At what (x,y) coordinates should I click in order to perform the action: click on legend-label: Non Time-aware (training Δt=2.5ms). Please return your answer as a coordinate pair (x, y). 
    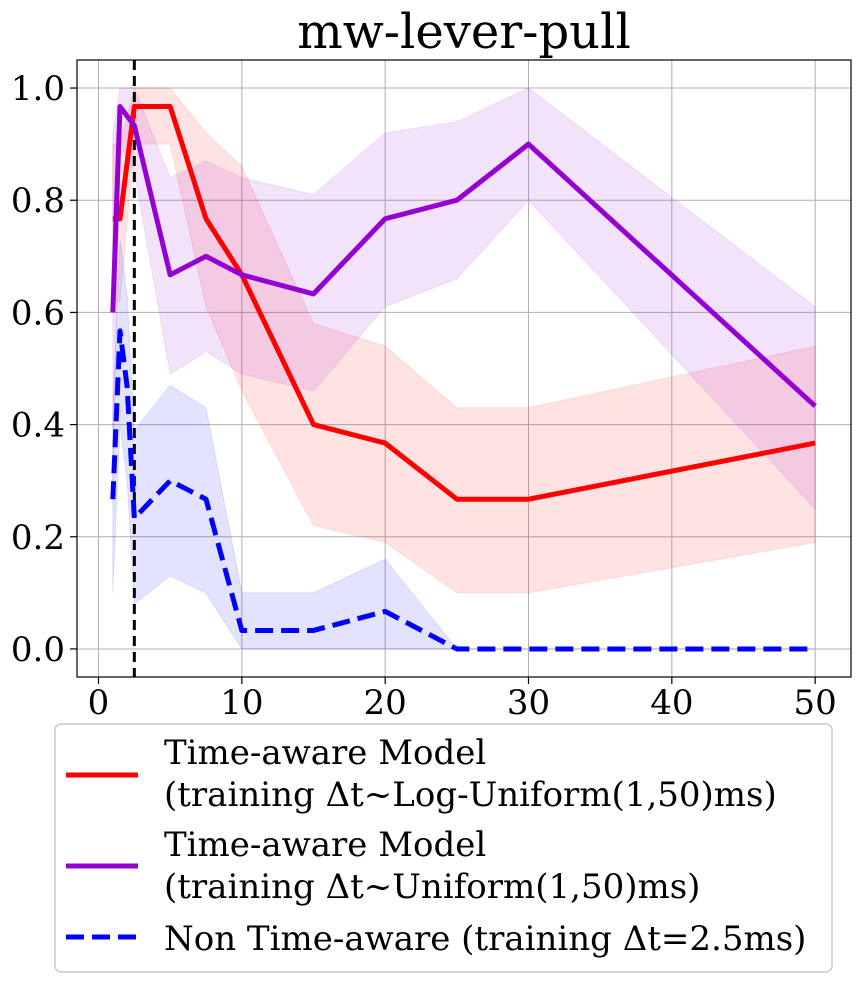
    Looking at the image, I should click on (485, 939).